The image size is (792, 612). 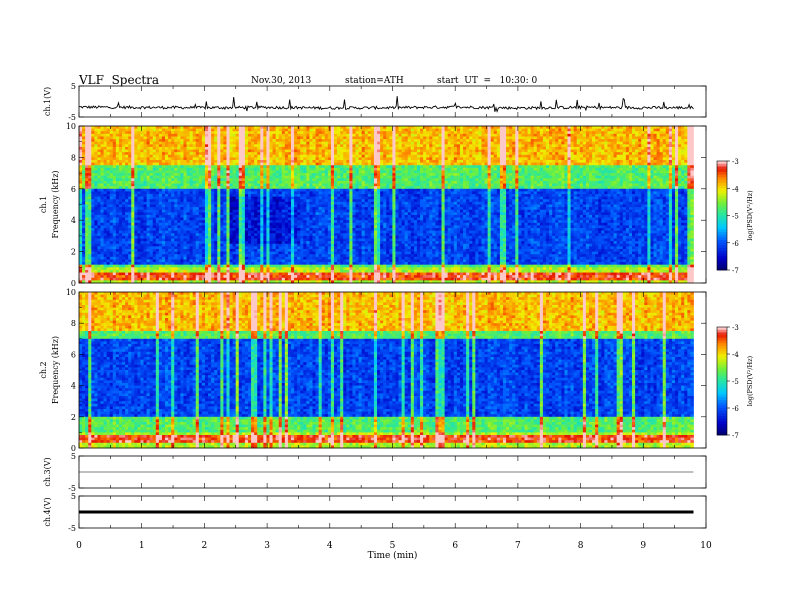 What do you see at coordinates (47, 101) in the screenshot?
I see `y-axis-label: ch.1(V)` at bounding box center [47, 101].